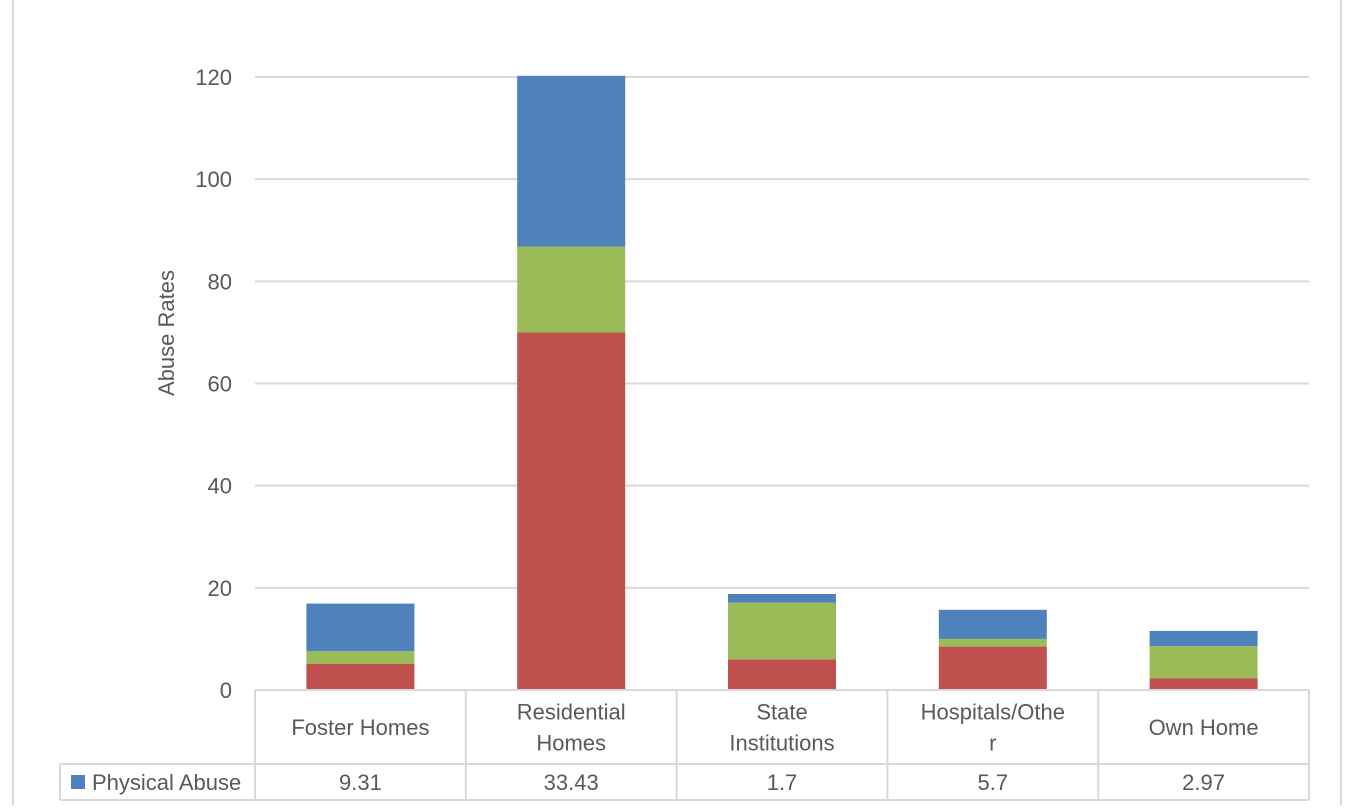 The width and height of the screenshot is (1355, 810). What do you see at coordinates (1203, 782) in the screenshot?
I see `table-value: 2.97` at bounding box center [1203, 782].